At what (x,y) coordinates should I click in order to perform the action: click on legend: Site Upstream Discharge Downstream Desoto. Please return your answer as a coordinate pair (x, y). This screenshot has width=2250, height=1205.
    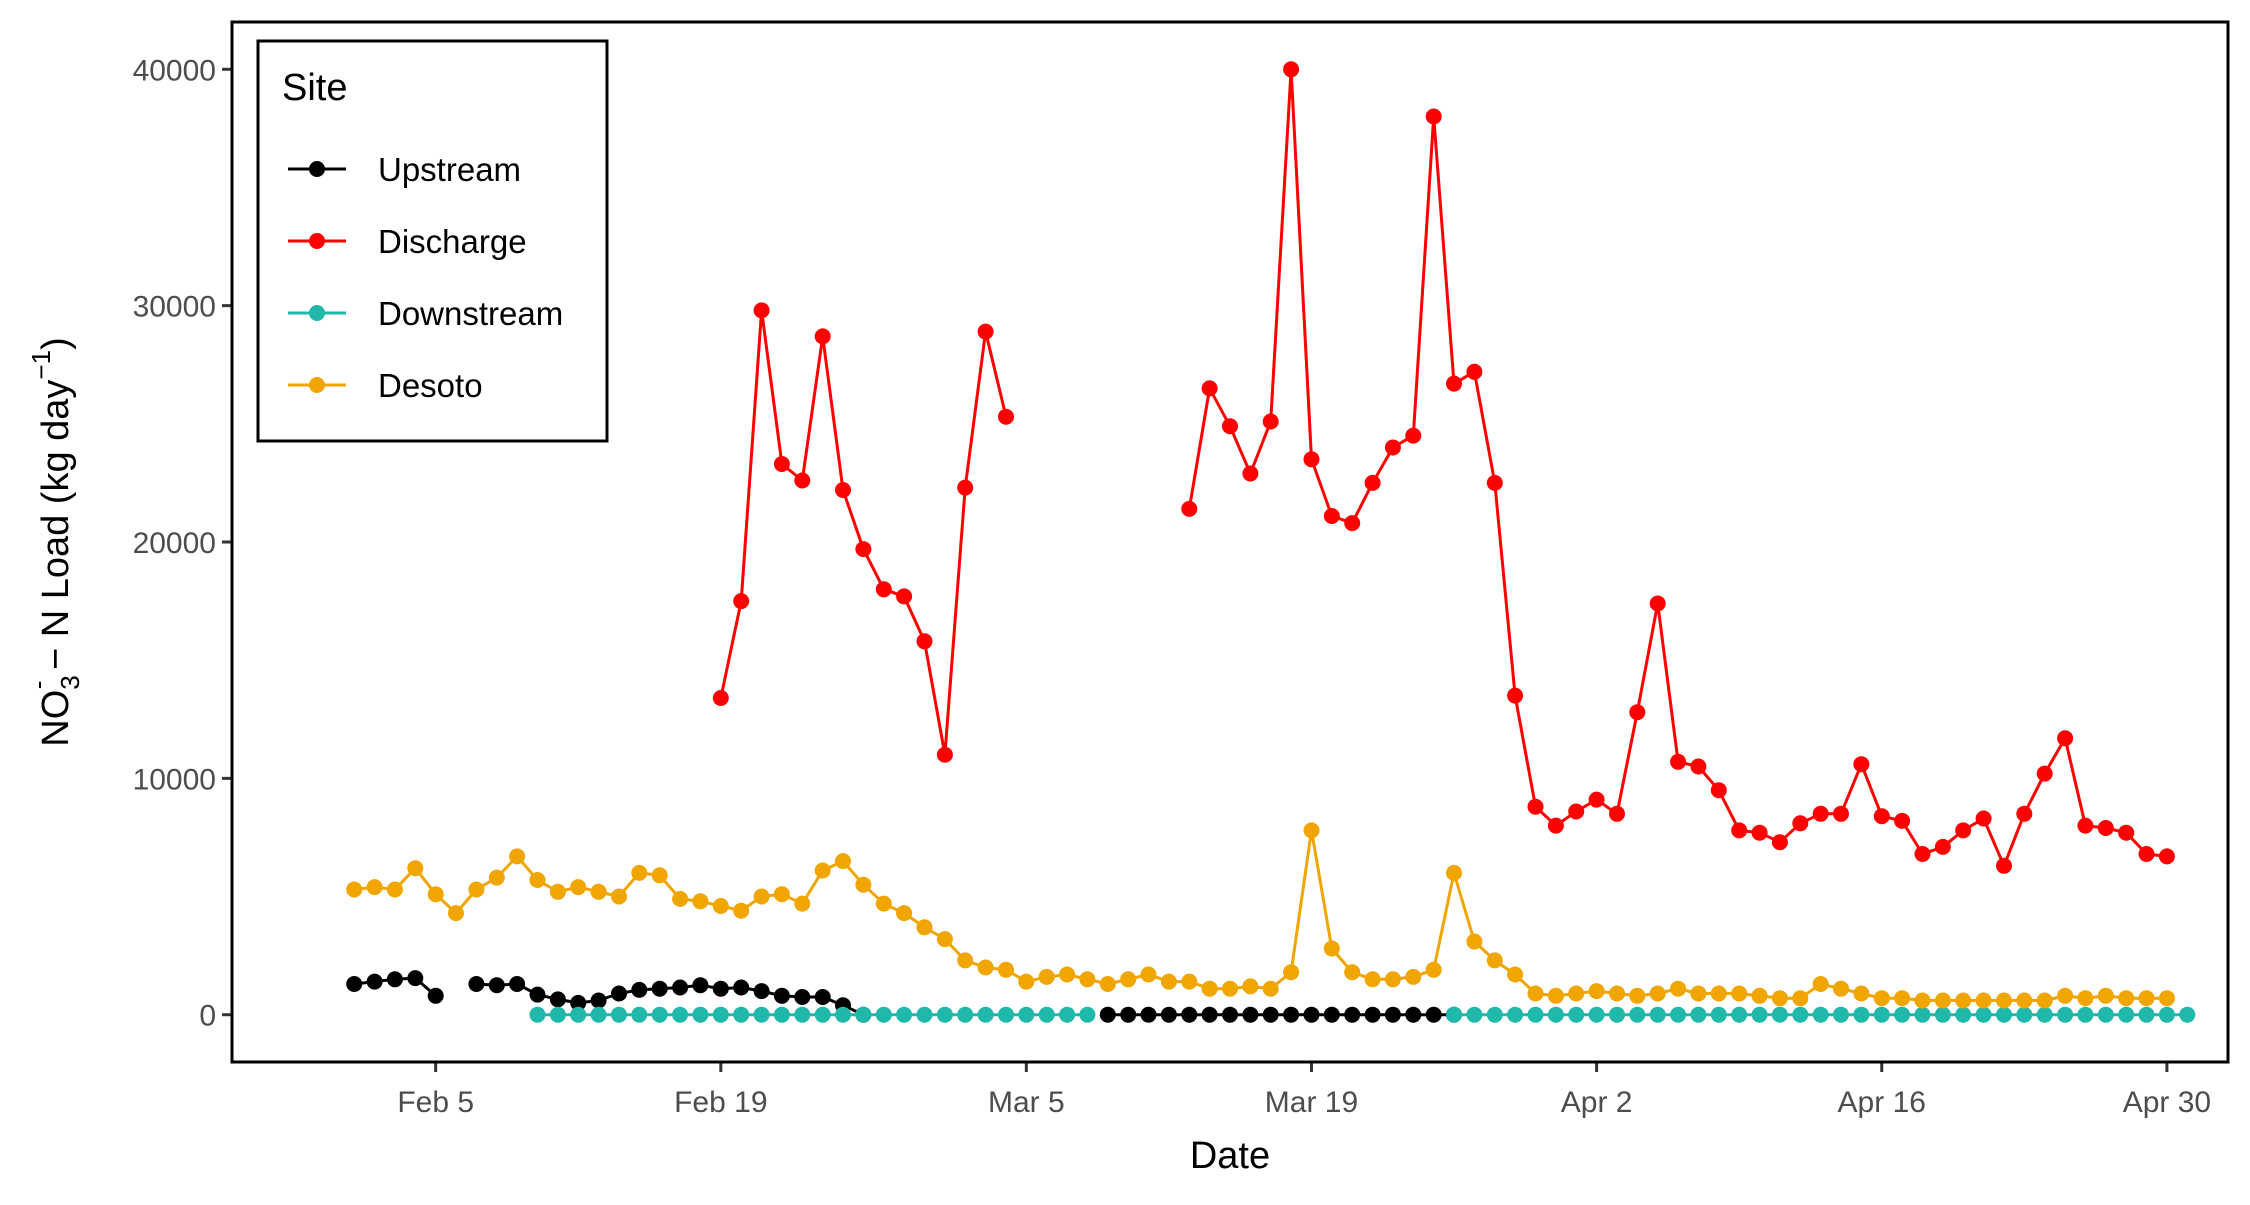
    Looking at the image, I should click on (432, 241).